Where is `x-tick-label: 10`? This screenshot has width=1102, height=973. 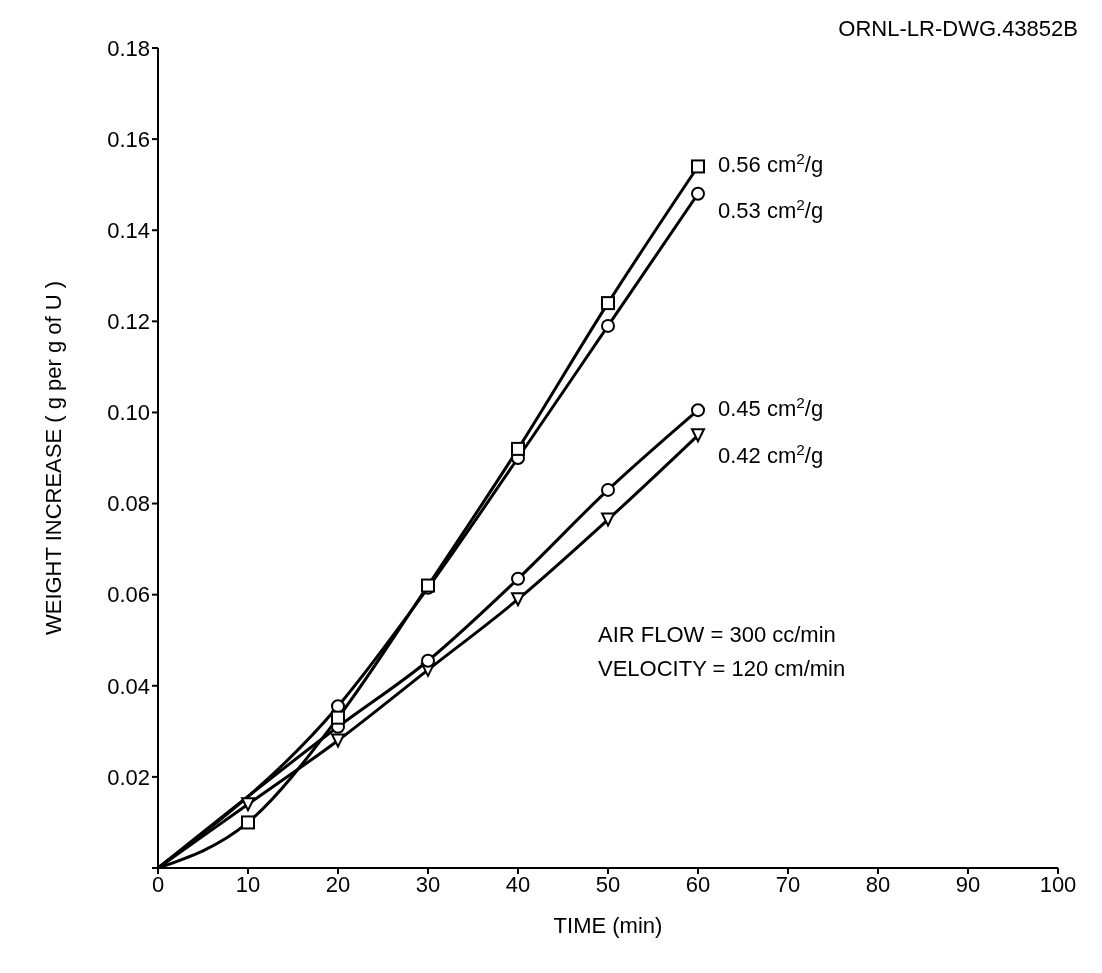
x-tick-label: 10 is located at coordinates (248, 884).